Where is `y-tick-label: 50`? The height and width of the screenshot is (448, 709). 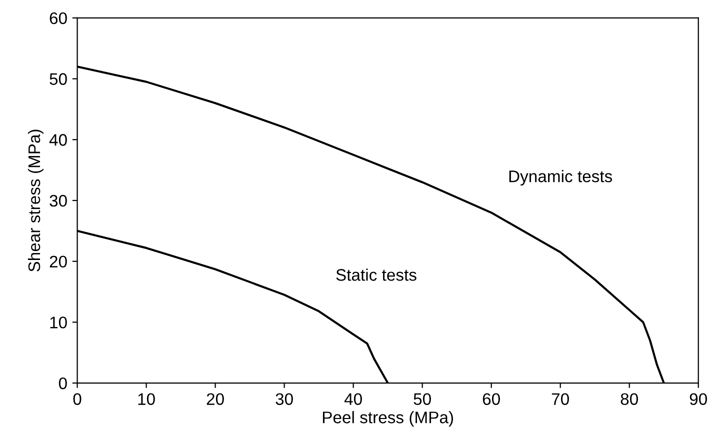 y-tick-label: 50 is located at coordinates (58, 79).